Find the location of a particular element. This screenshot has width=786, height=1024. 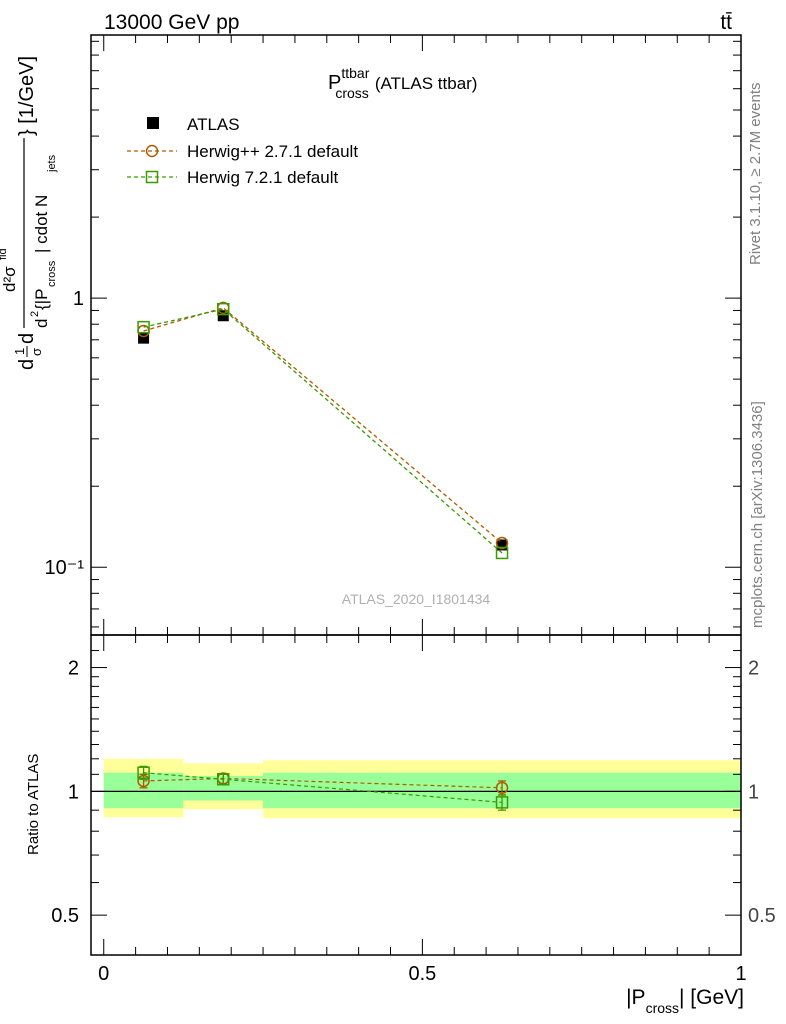

xtick-label: 0 is located at coordinates (103, 974).